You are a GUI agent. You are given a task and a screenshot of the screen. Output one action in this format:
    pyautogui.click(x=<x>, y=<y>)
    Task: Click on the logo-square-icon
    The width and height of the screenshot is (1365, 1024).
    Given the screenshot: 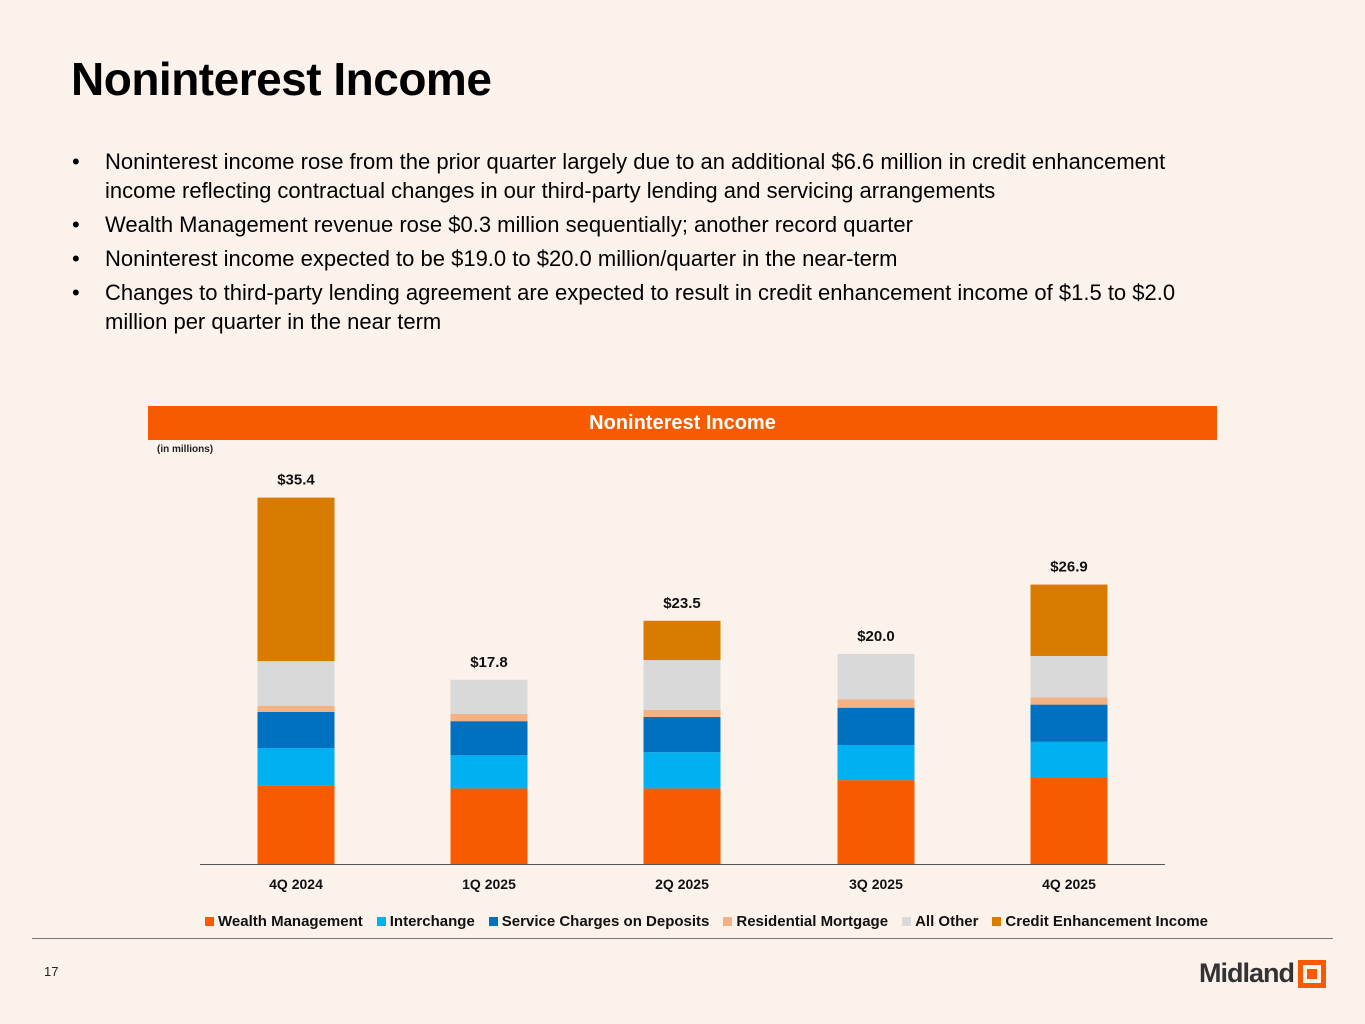 What is the action you would take?
    pyautogui.click(x=1312, y=973)
    